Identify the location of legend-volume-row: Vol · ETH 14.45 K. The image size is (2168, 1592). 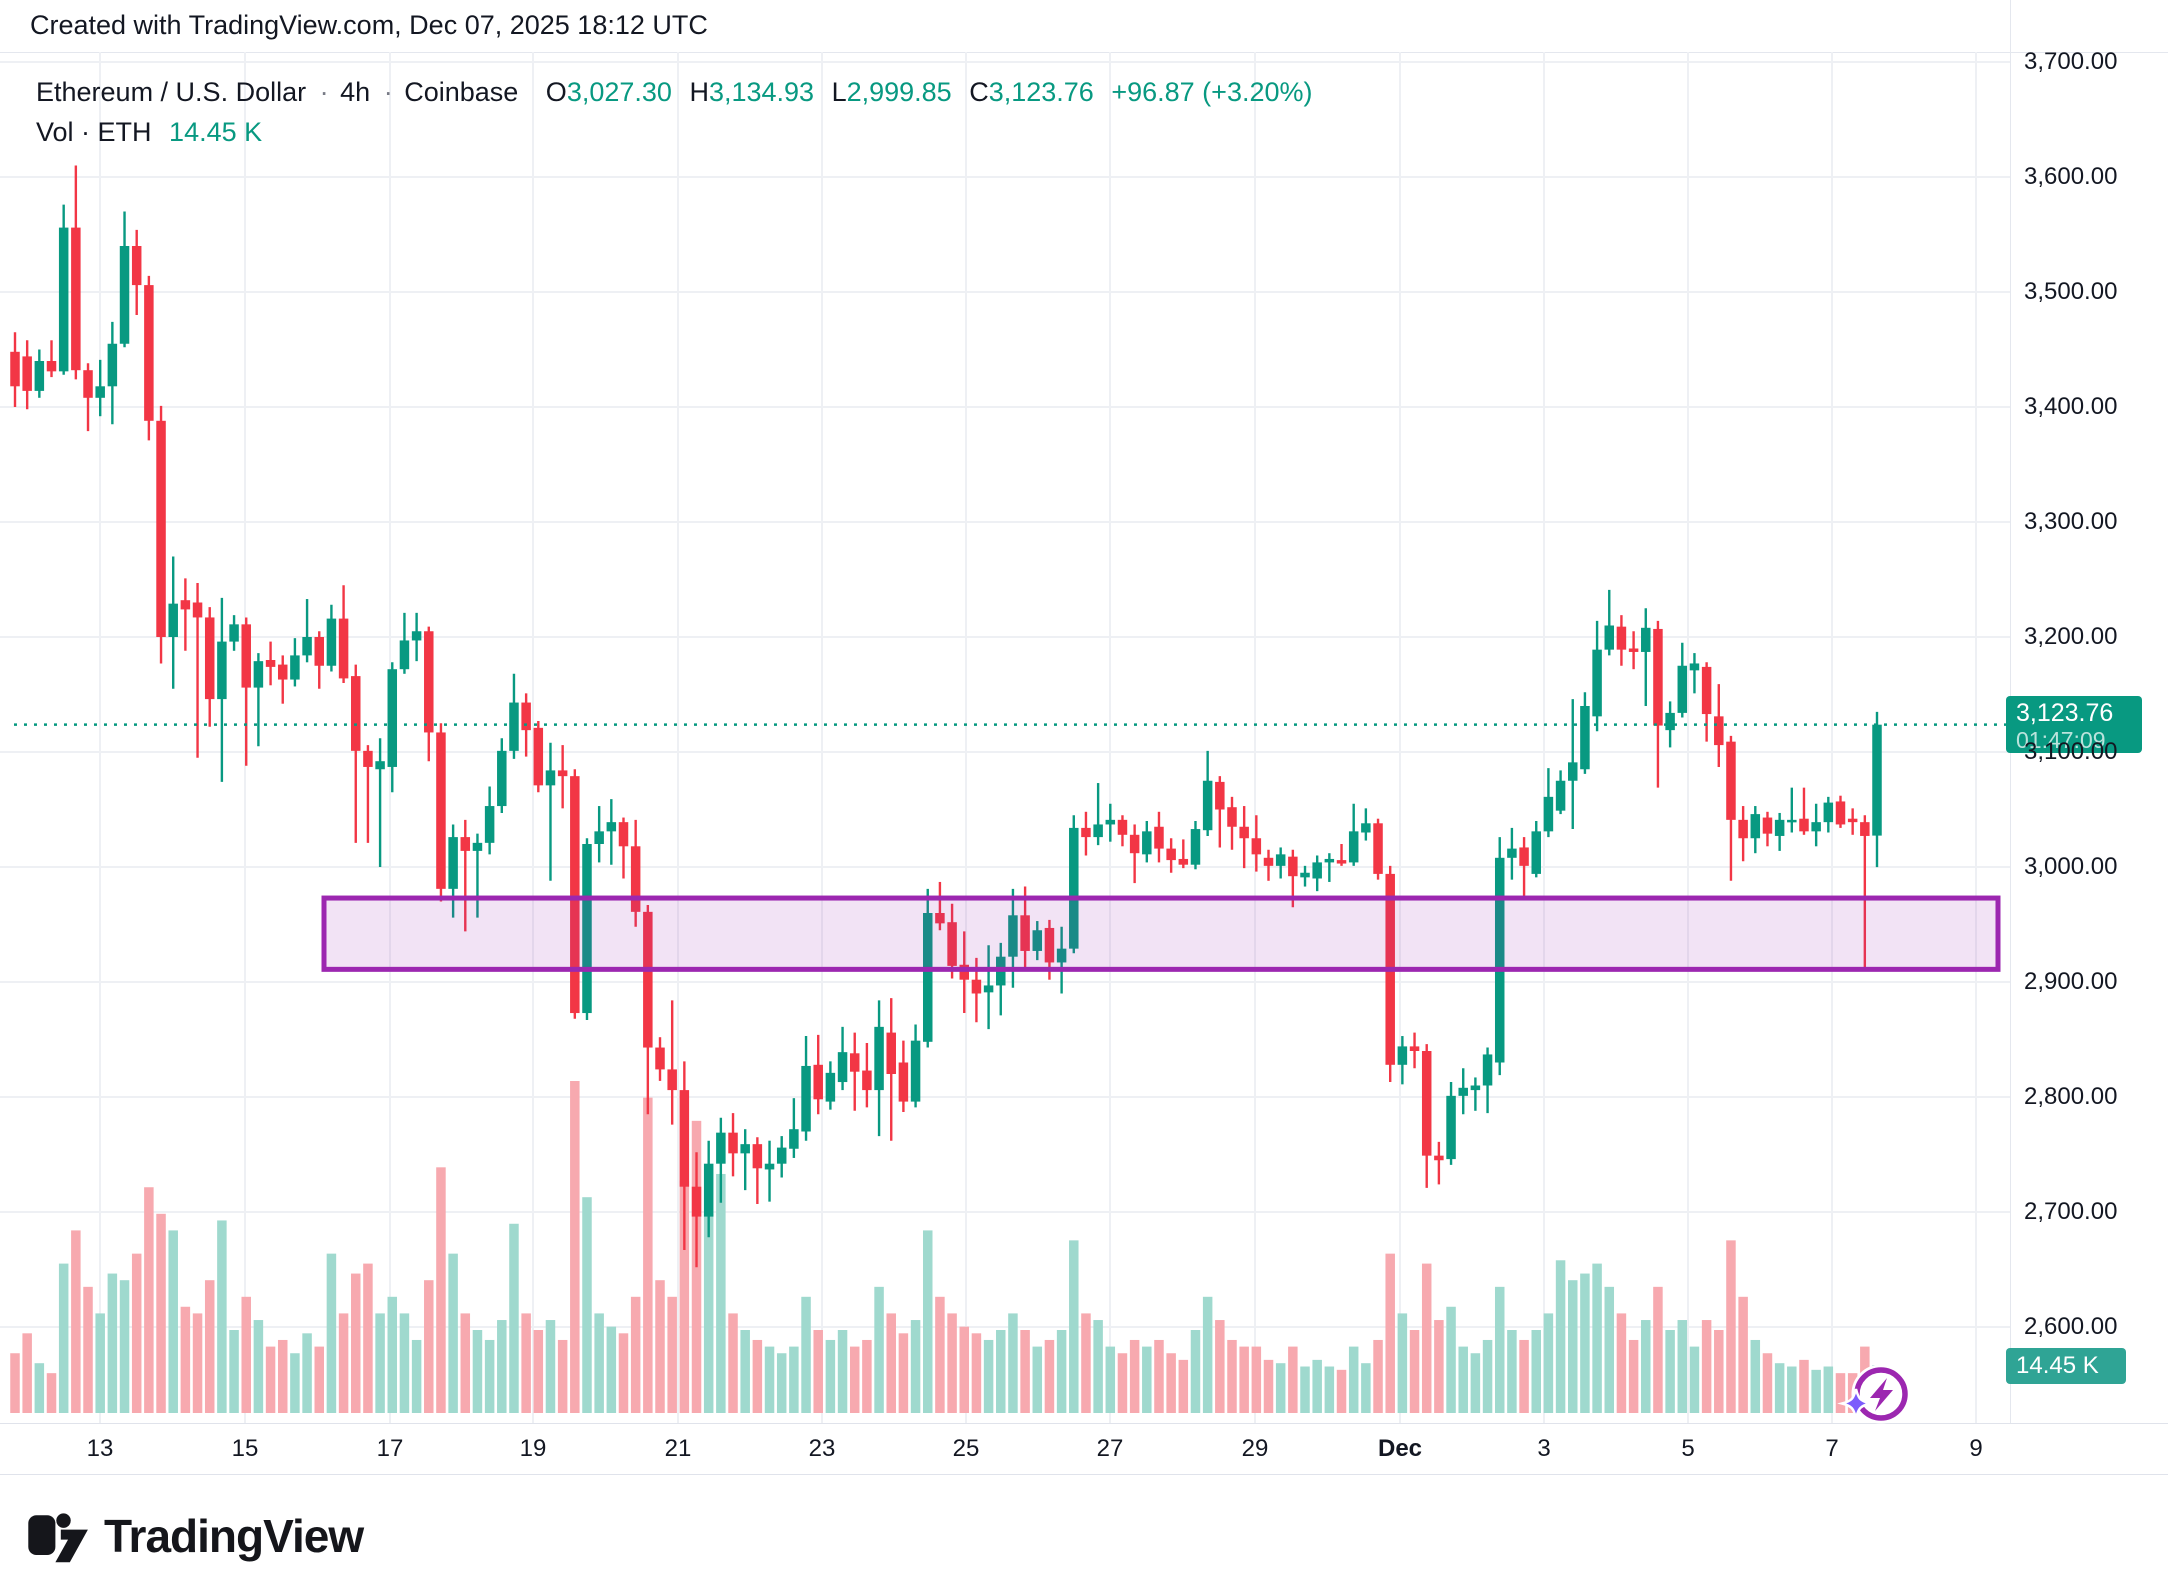
(674, 132).